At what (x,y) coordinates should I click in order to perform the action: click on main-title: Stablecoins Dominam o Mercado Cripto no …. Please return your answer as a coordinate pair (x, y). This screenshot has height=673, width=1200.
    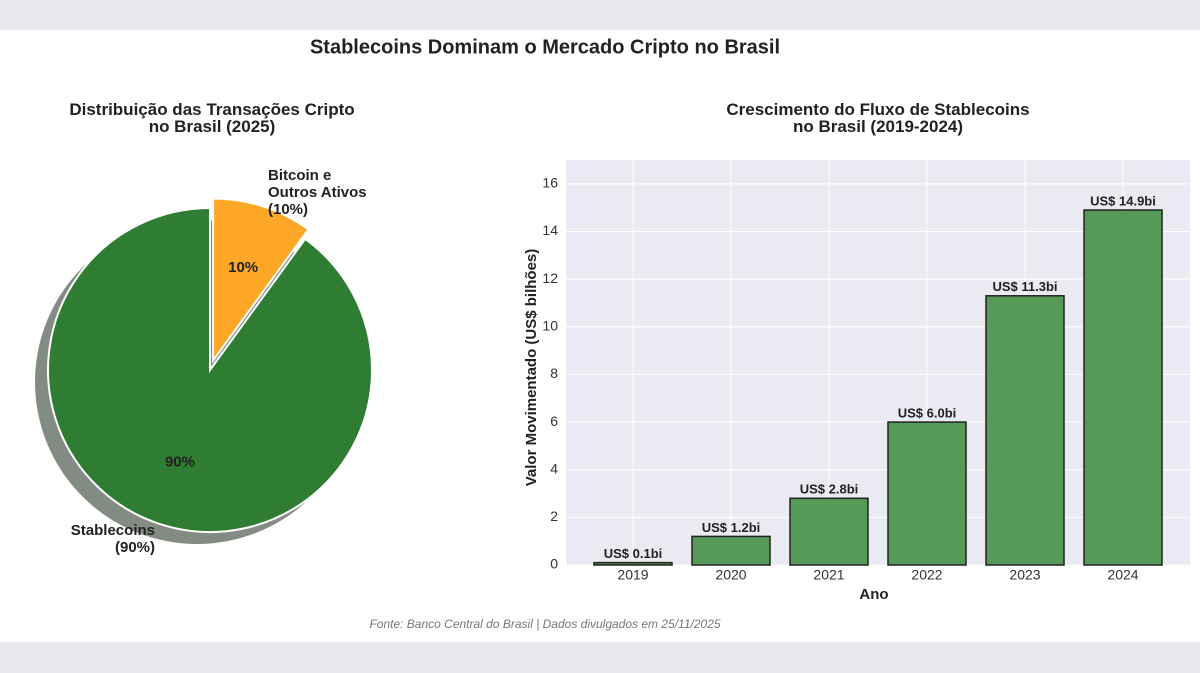
    Looking at the image, I should click on (545, 47).